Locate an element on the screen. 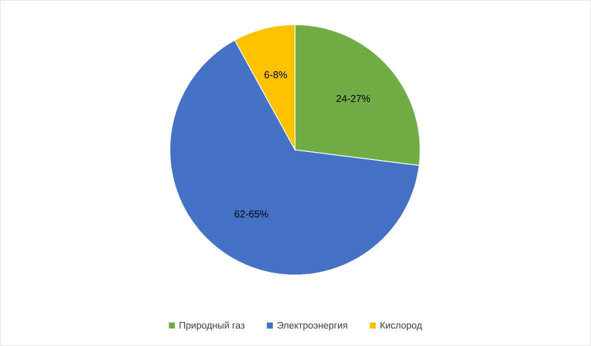 The image size is (591, 346). legend-label: Кислород is located at coordinates (401, 326).